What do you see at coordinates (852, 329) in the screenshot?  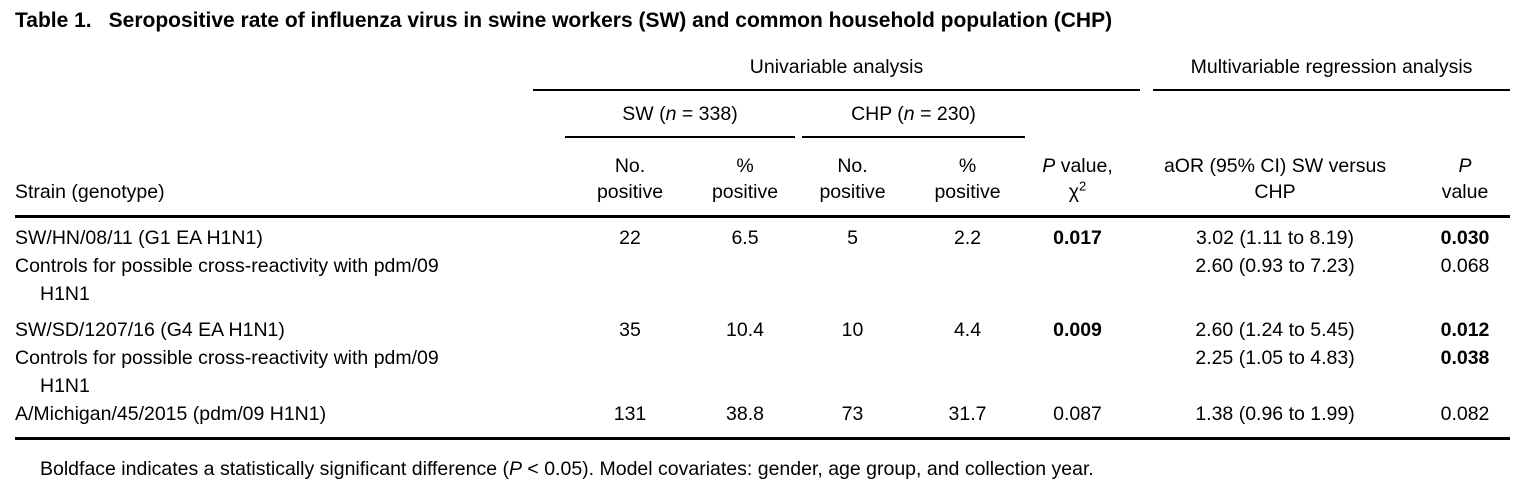 I see `chp-no-positive-cell: 10` at bounding box center [852, 329].